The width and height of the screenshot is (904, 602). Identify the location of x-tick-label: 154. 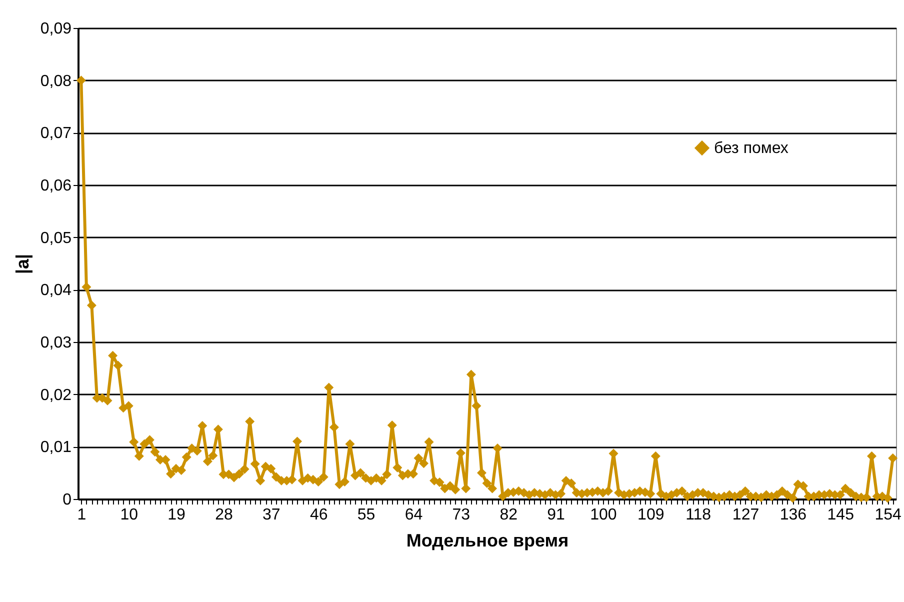
(888, 515).